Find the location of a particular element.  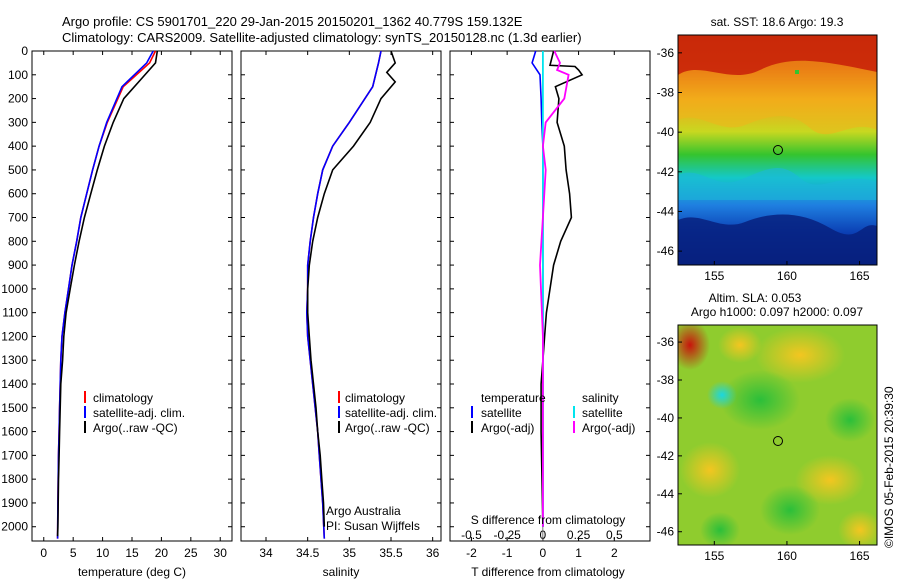

sla-map-image is located at coordinates (777, 435).